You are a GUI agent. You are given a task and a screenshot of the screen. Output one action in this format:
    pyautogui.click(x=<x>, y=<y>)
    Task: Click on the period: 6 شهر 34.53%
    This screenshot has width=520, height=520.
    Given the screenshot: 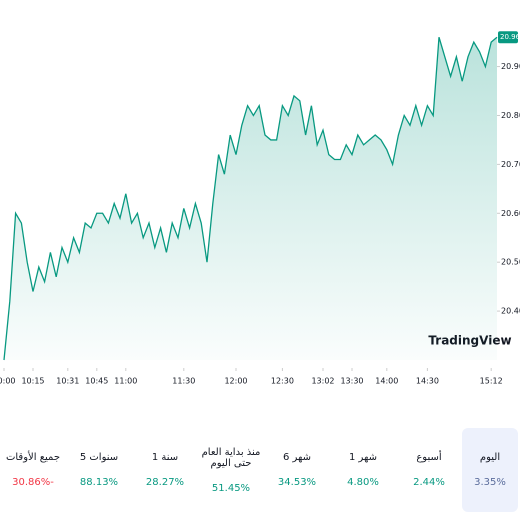 What is the action you would take?
    pyautogui.click(x=297, y=470)
    